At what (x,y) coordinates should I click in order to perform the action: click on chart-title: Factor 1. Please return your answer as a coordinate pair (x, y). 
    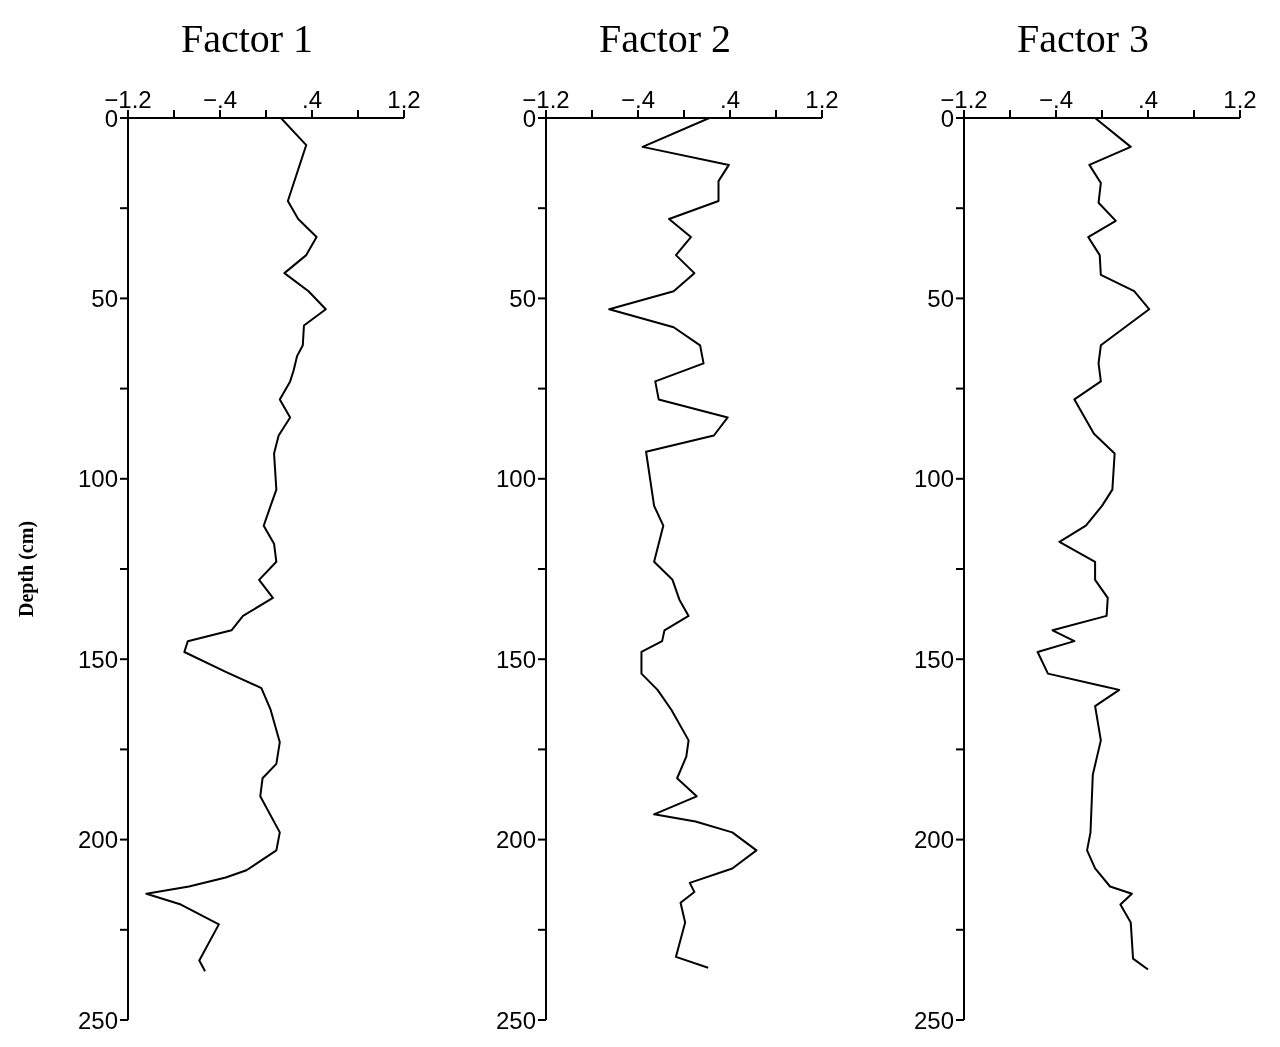
    Looking at the image, I should click on (247, 39).